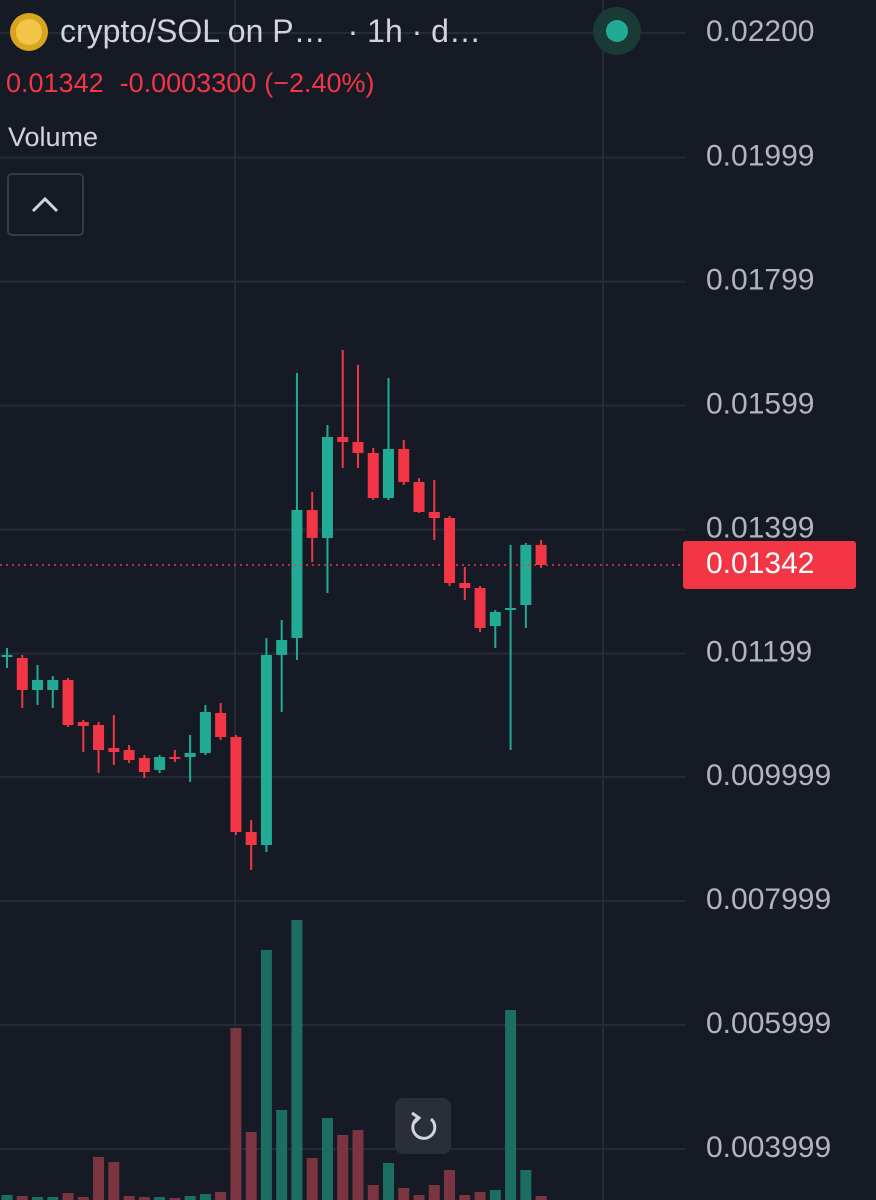 The height and width of the screenshot is (1200, 876). Describe the element at coordinates (760, 528) in the screenshot. I see `y-tick-label: 0.01399` at that location.